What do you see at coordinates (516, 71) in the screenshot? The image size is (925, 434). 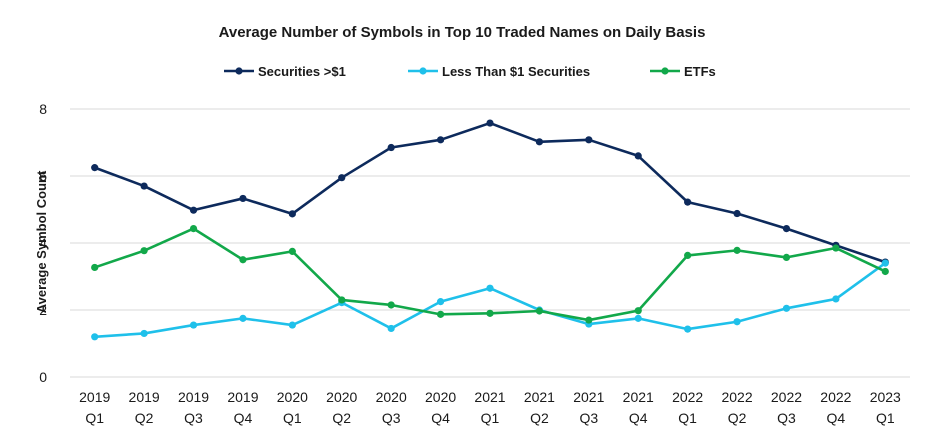 I see `legend-label: Less Than $1 Securities` at bounding box center [516, 71].